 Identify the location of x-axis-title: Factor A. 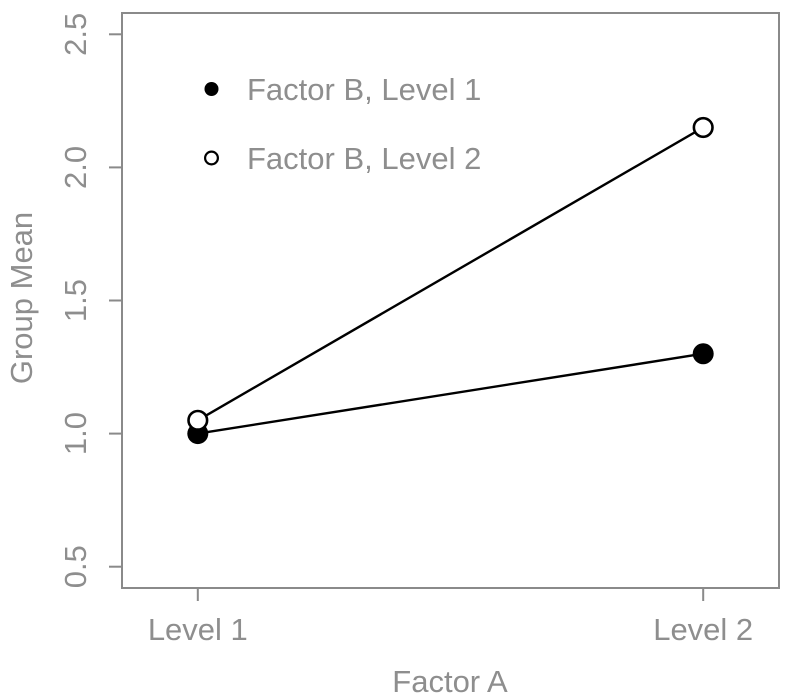
(450, 681).